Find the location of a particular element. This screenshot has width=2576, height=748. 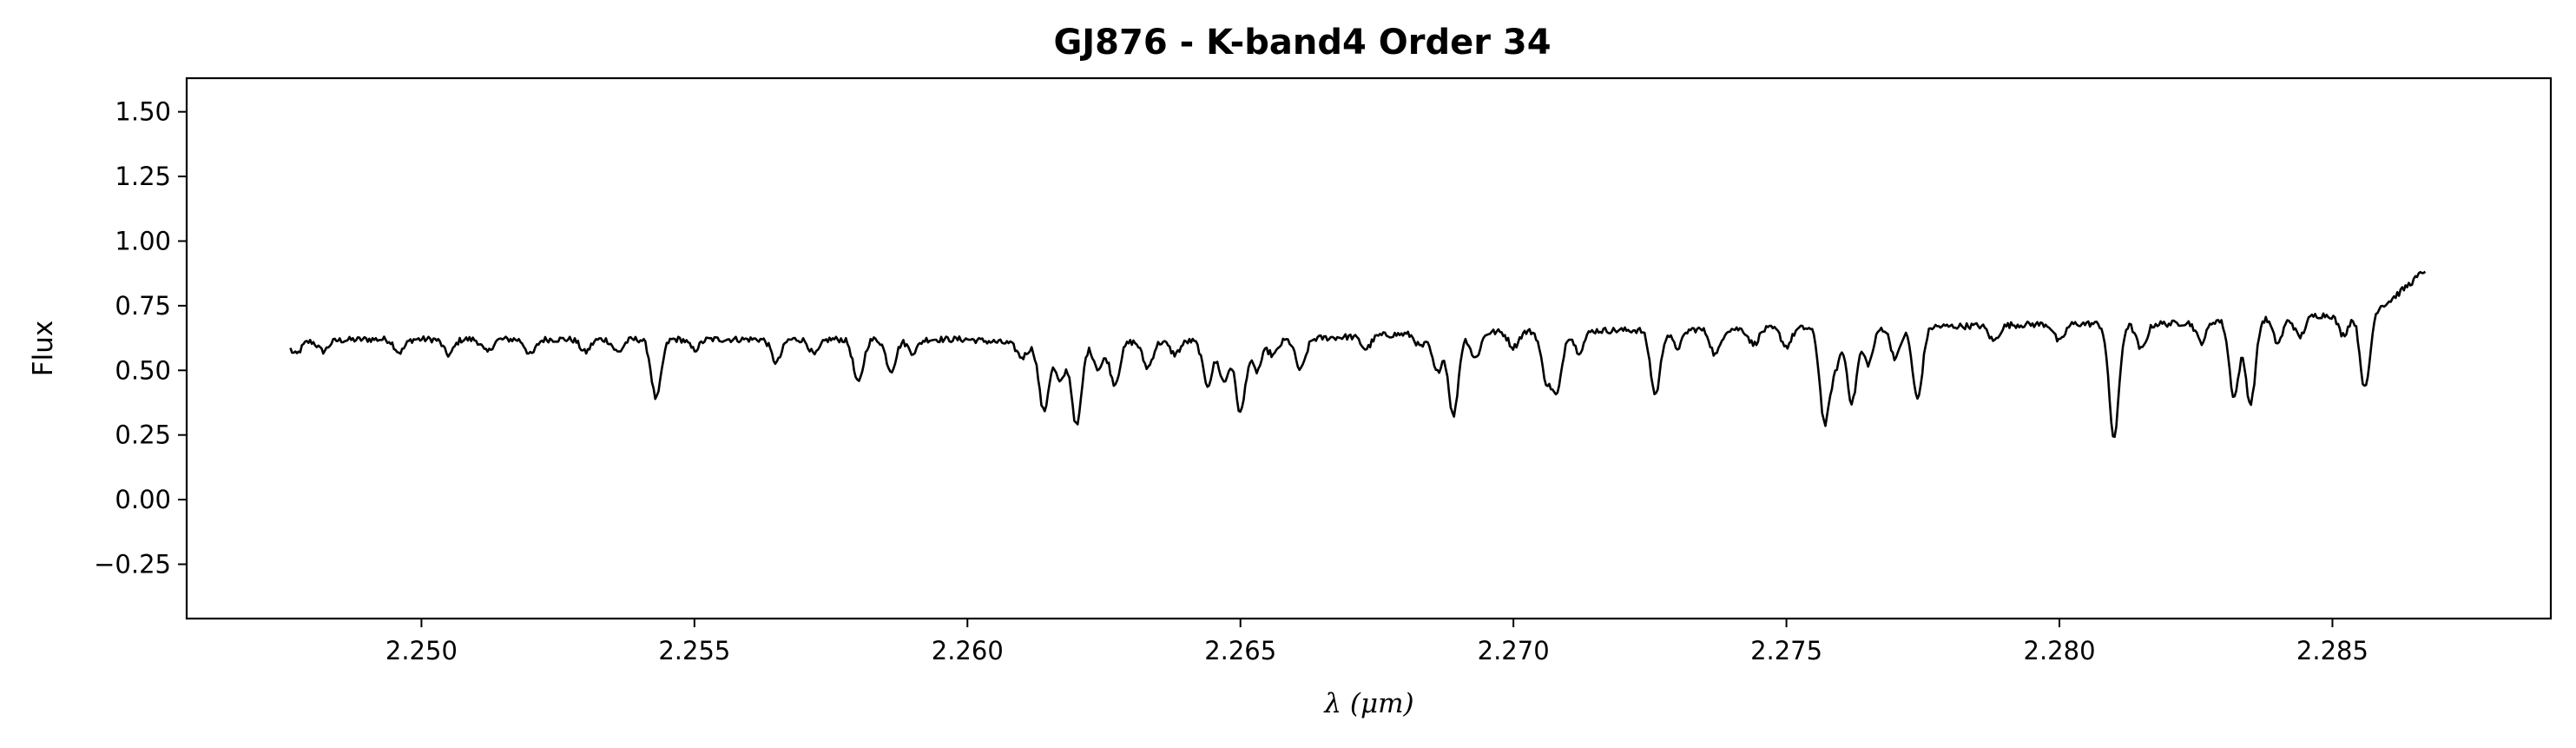

x-tick-label: 2.250 is located at coordinates (421, 650).